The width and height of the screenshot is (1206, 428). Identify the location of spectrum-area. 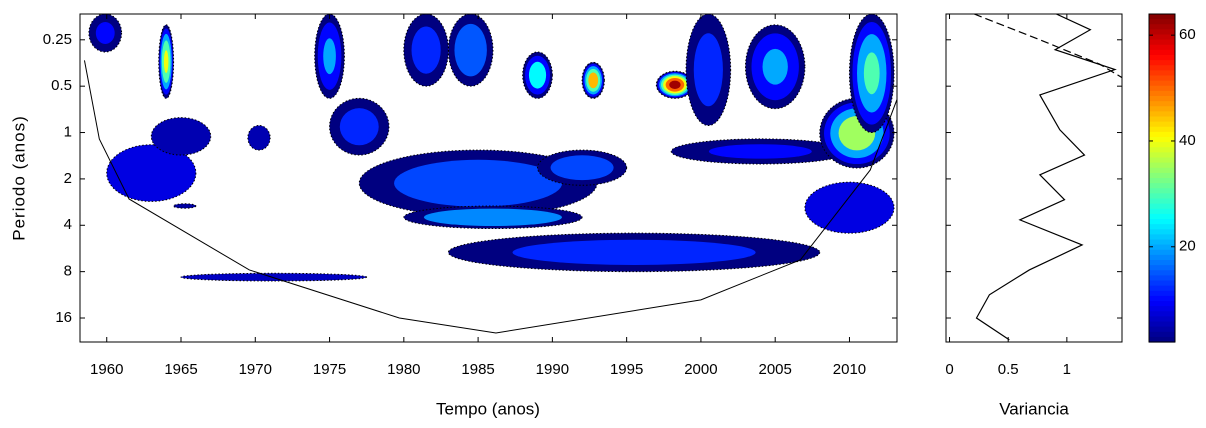
(1047, 177).